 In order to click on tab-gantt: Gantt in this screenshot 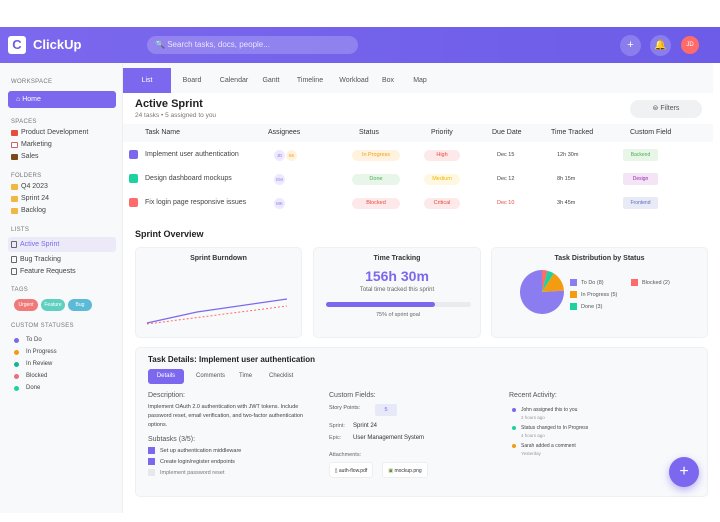, I will do `click(271, 80)`.